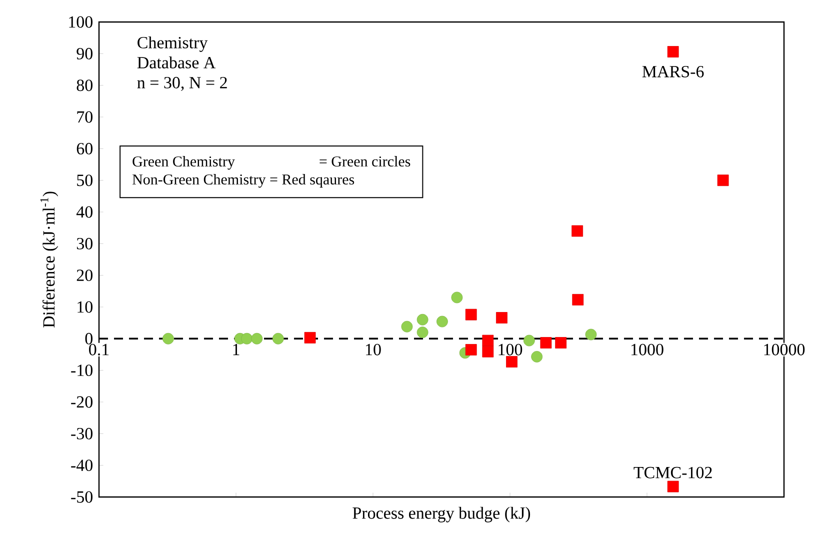  I want to click on y-tick-label: 90, so click(84, 54).